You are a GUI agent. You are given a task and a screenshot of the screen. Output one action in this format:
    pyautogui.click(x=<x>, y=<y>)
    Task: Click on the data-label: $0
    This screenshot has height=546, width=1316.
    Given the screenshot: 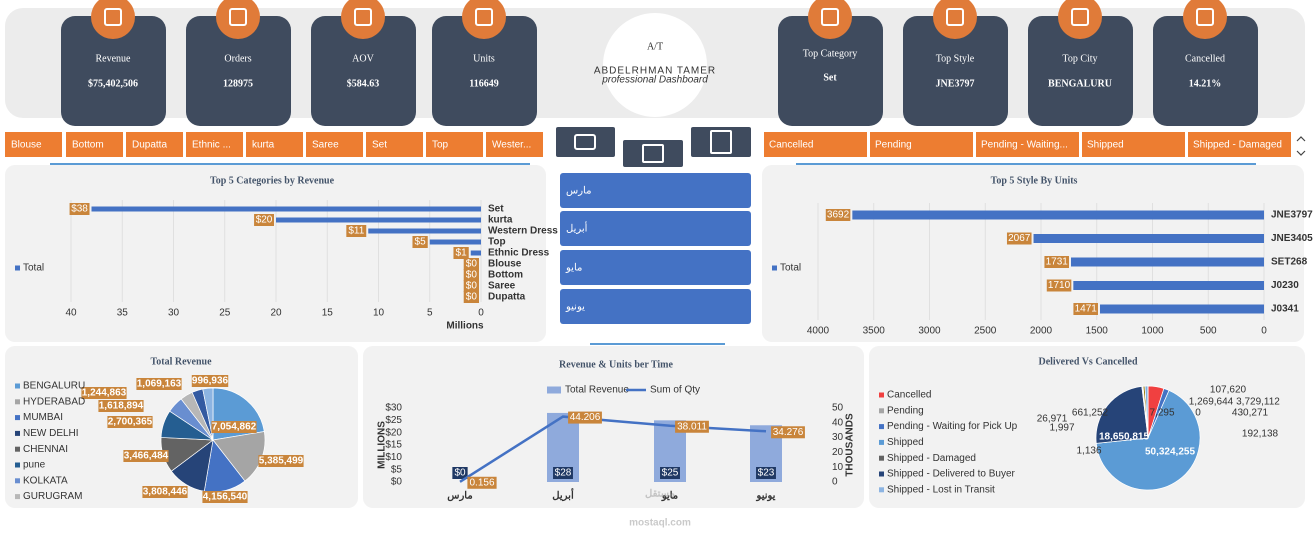 What is the action you would take?
    pyautogui.click(x=472, y=297)
    